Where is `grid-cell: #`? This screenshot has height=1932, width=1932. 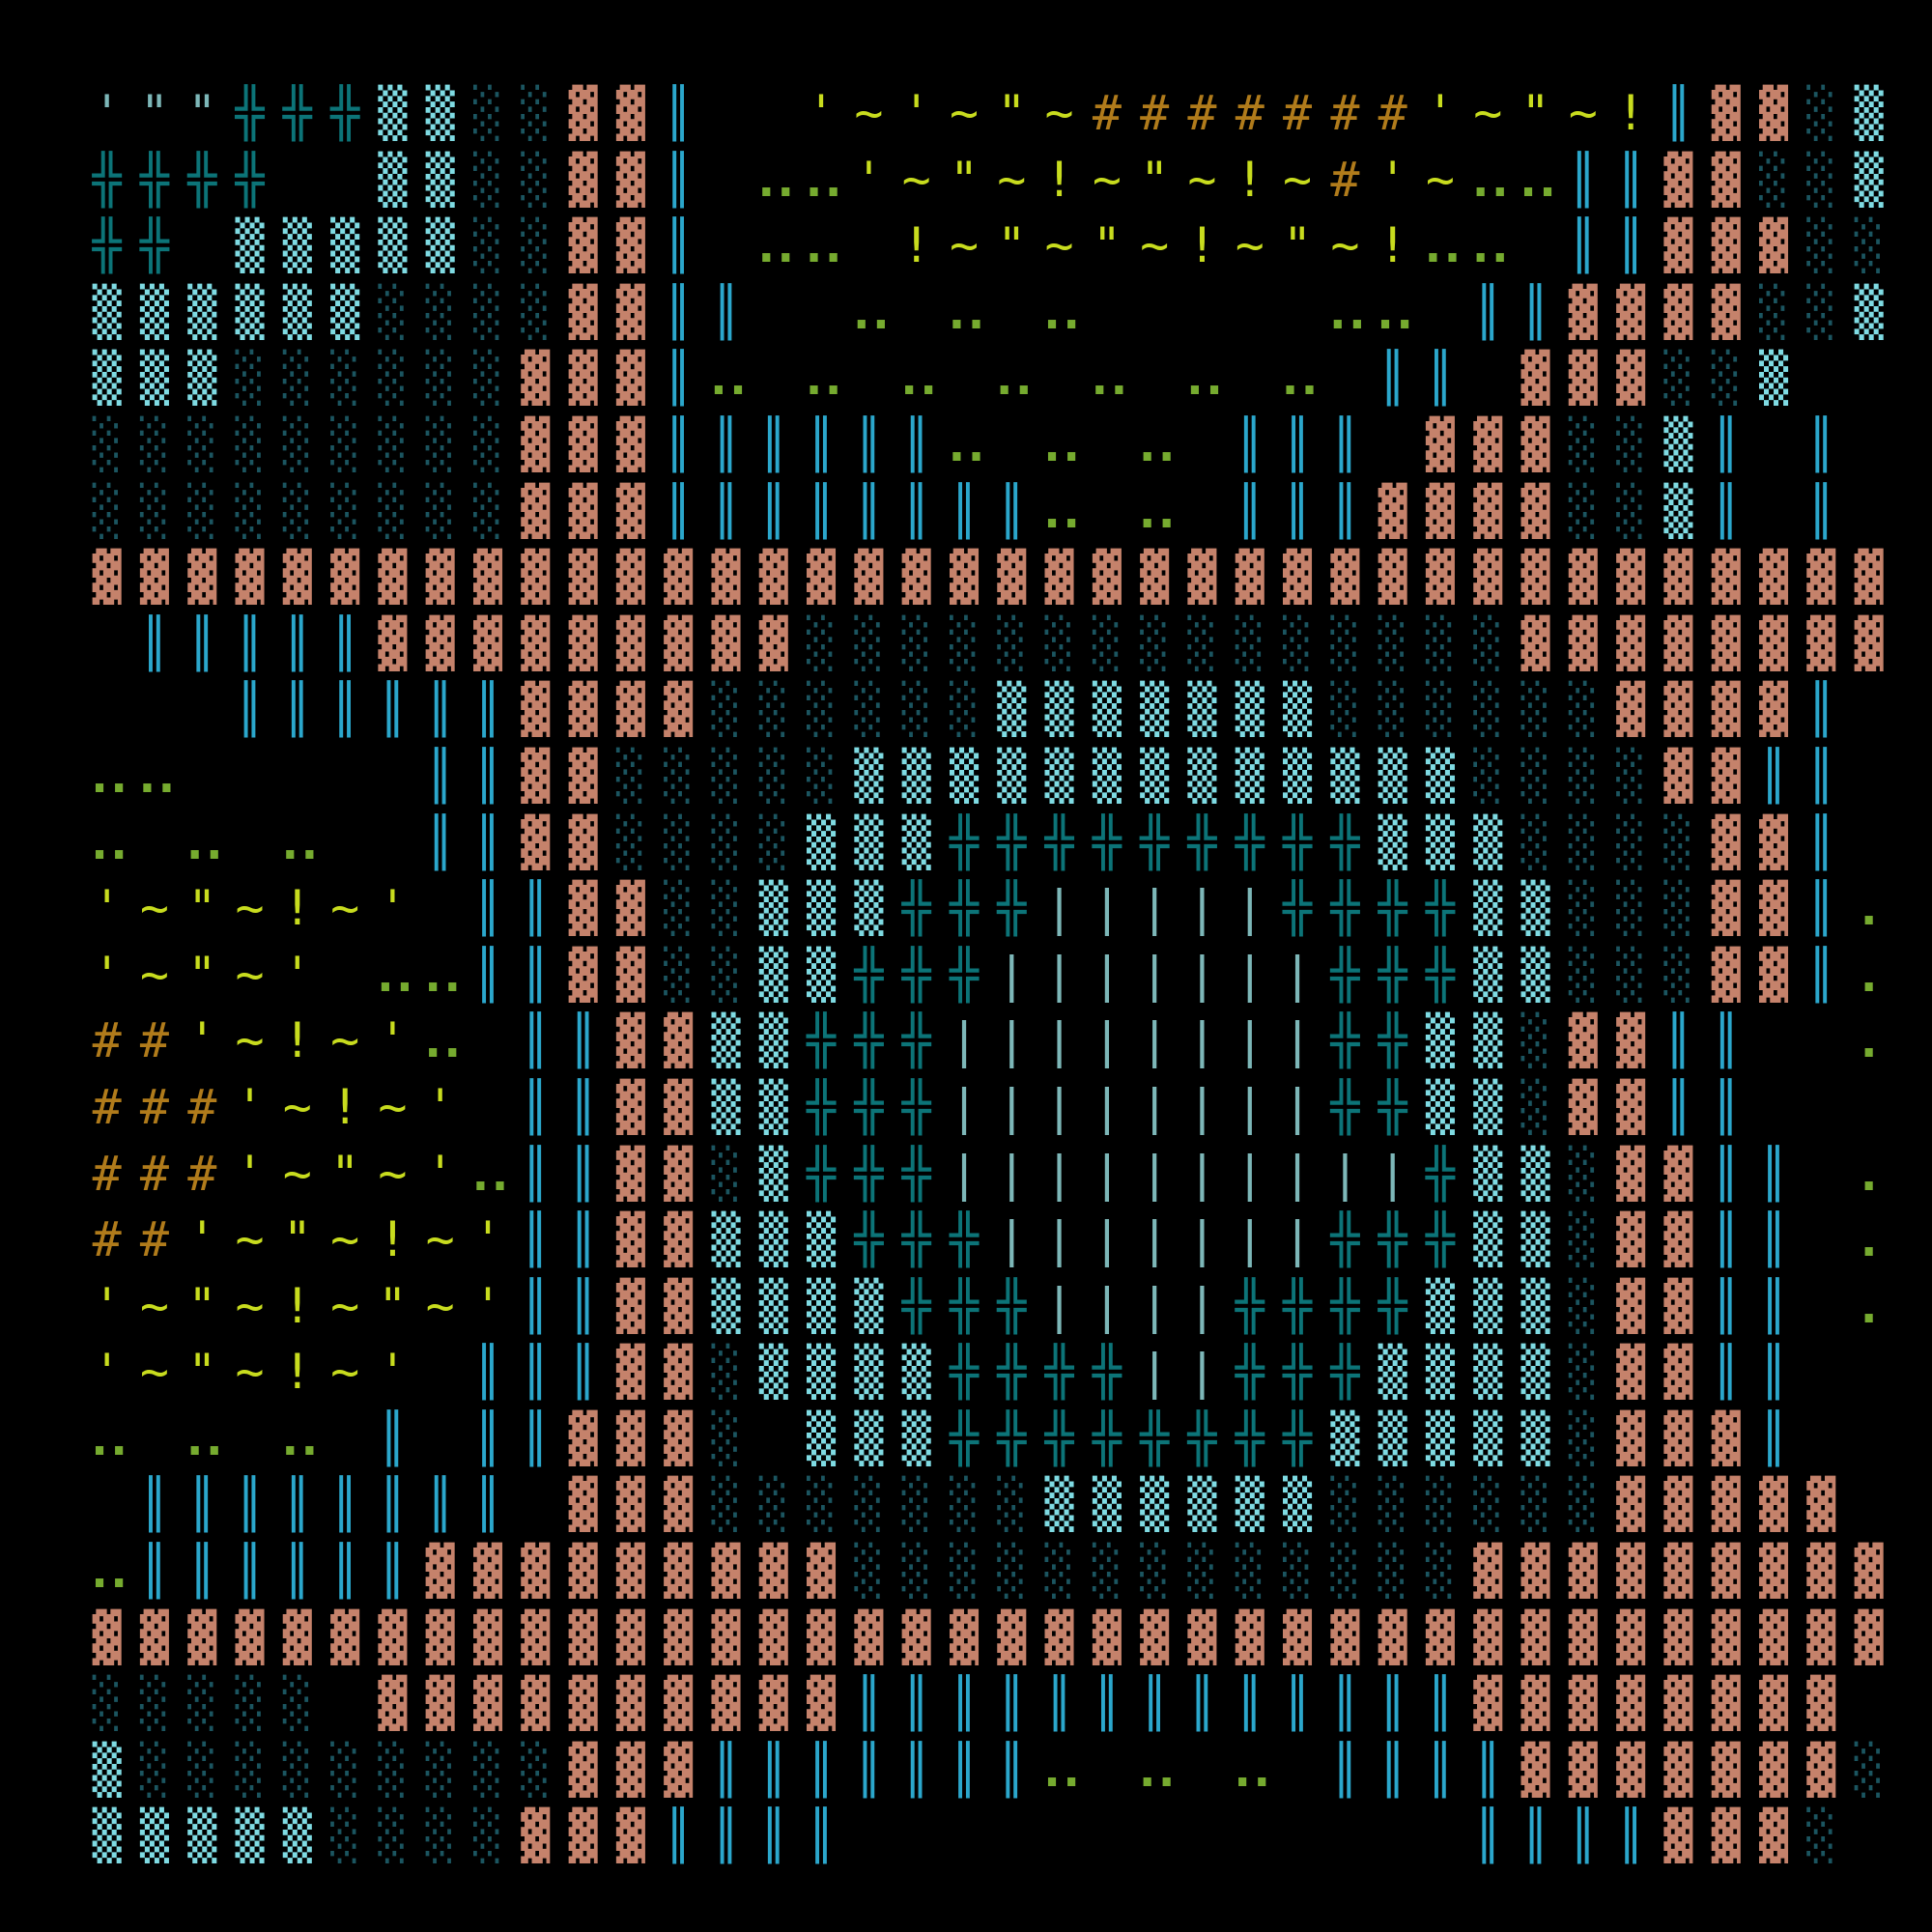 grid-cell: # is located at coordinates (1345, 179).